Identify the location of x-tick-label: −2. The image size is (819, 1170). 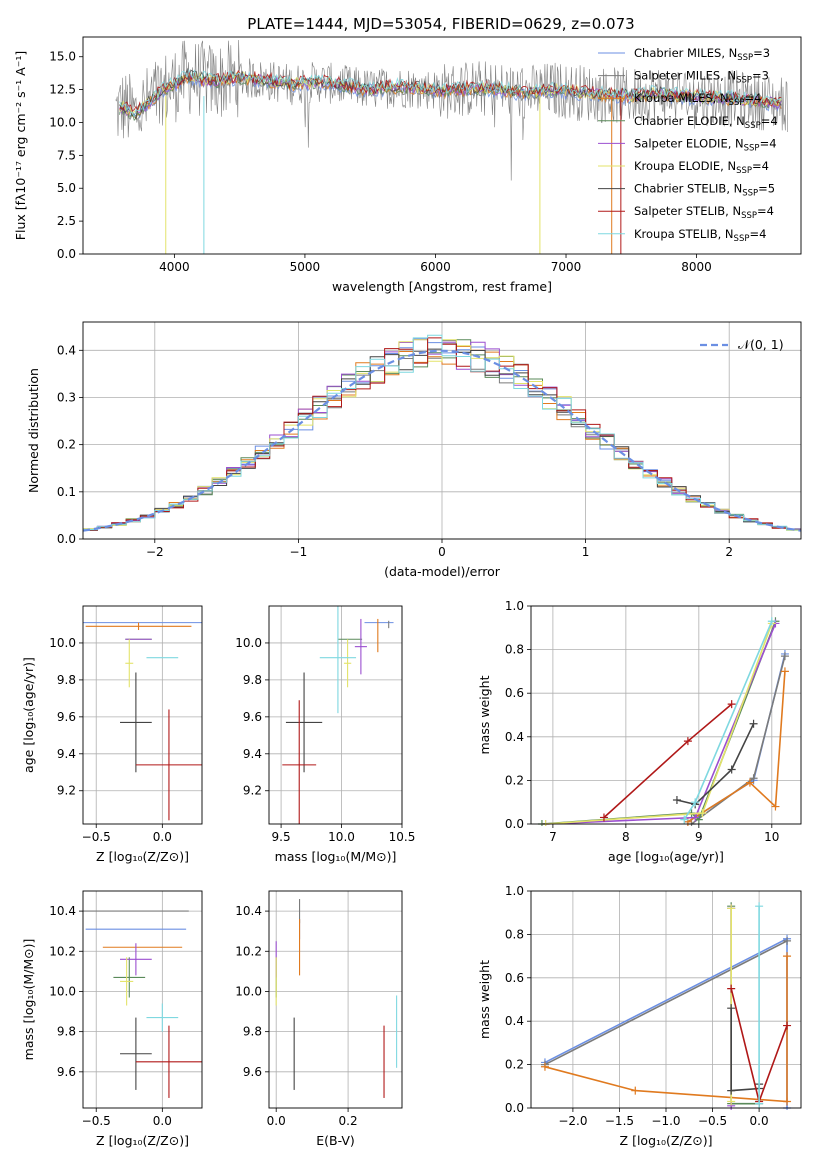
(155, 552).